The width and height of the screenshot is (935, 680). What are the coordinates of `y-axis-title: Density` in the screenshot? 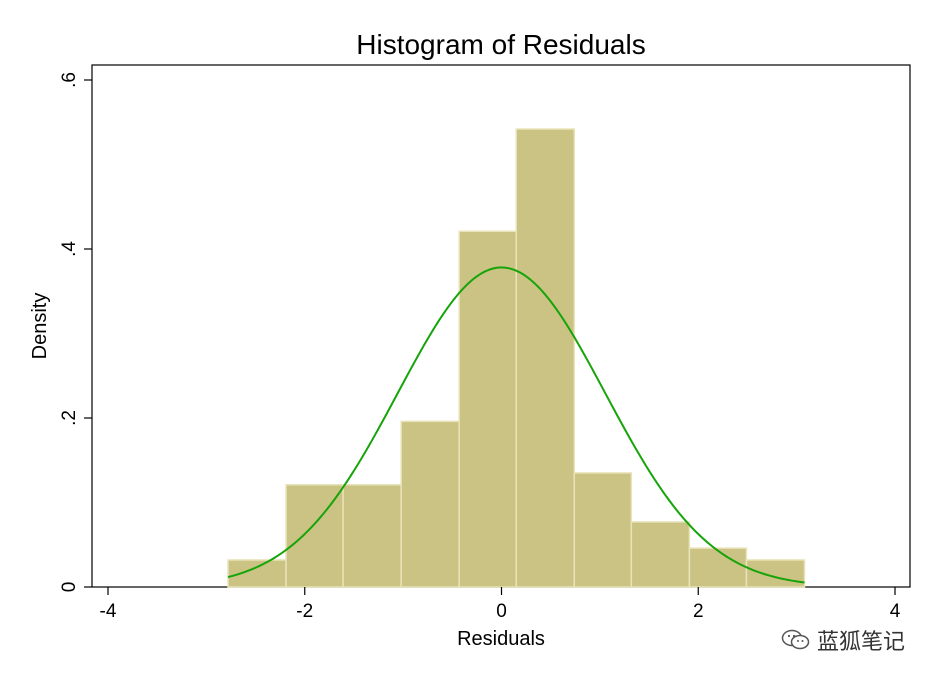 It's located at (40, 326).